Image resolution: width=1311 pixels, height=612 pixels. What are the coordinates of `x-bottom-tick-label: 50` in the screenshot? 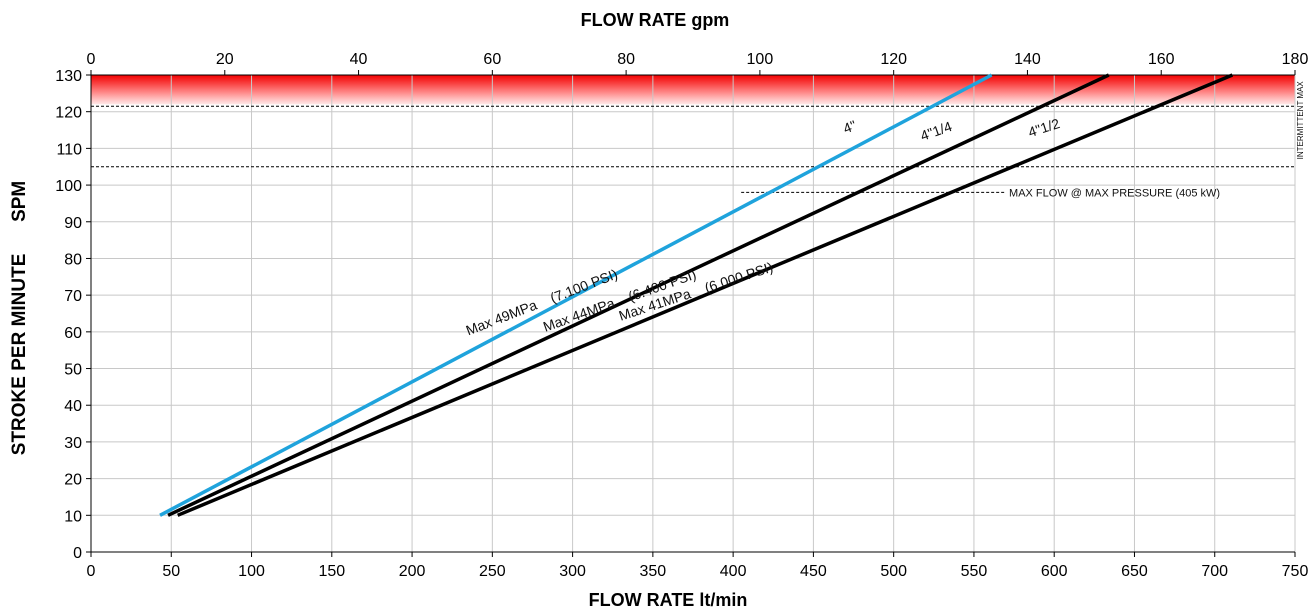 It's located at (171, 571).